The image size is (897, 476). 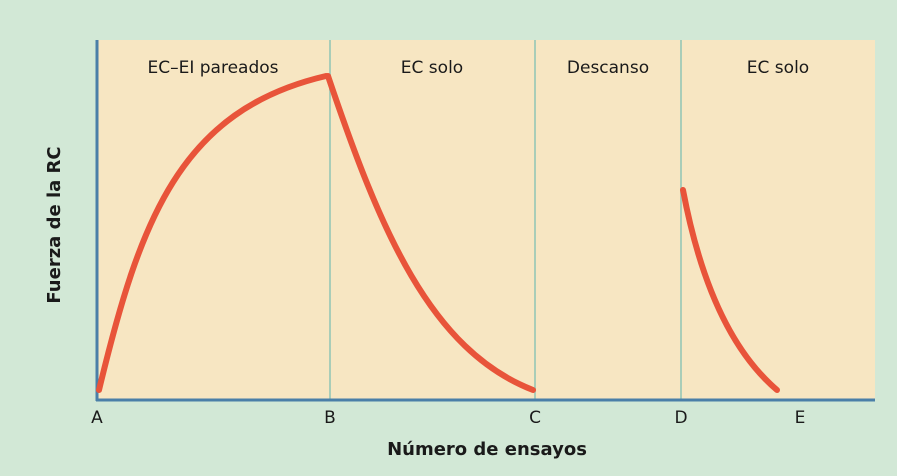 I want to click on point-label: C, so click(x=535, y=418).